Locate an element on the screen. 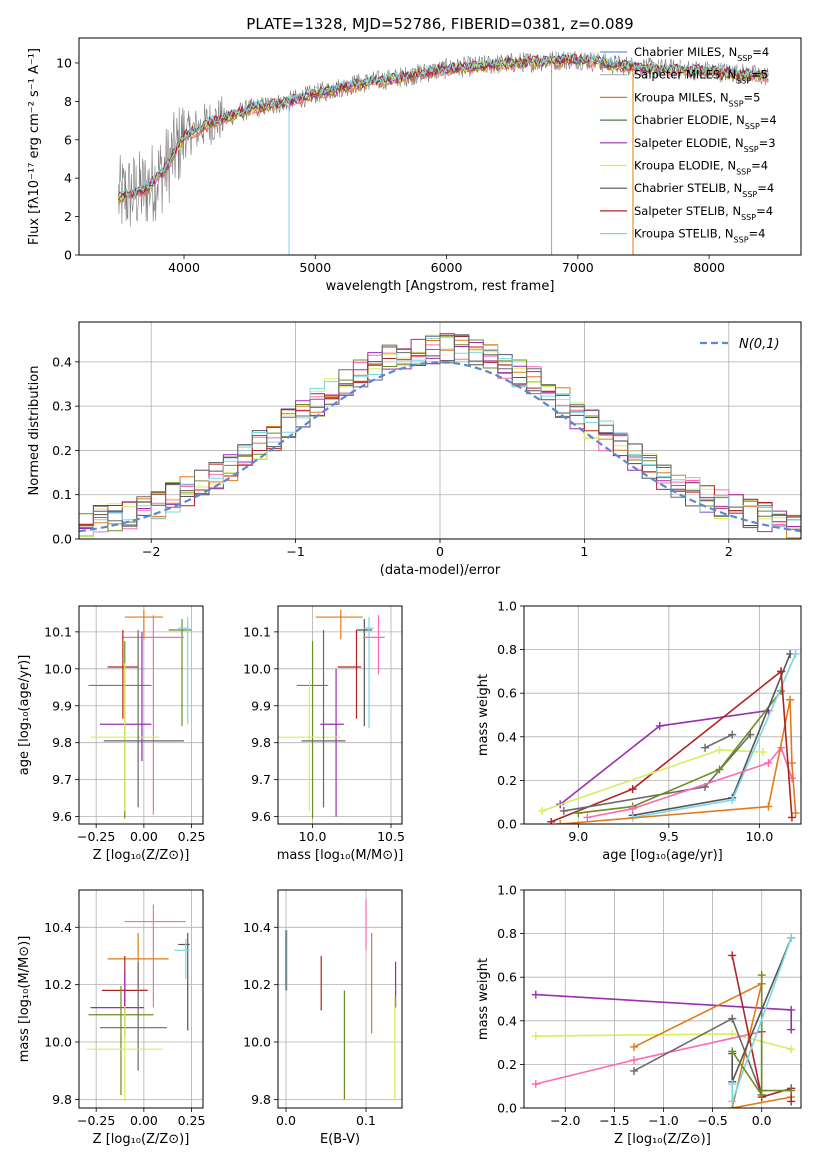 This screenshot has width=819, height=1170. histogram-step-line is located at coordinates (440, 432).